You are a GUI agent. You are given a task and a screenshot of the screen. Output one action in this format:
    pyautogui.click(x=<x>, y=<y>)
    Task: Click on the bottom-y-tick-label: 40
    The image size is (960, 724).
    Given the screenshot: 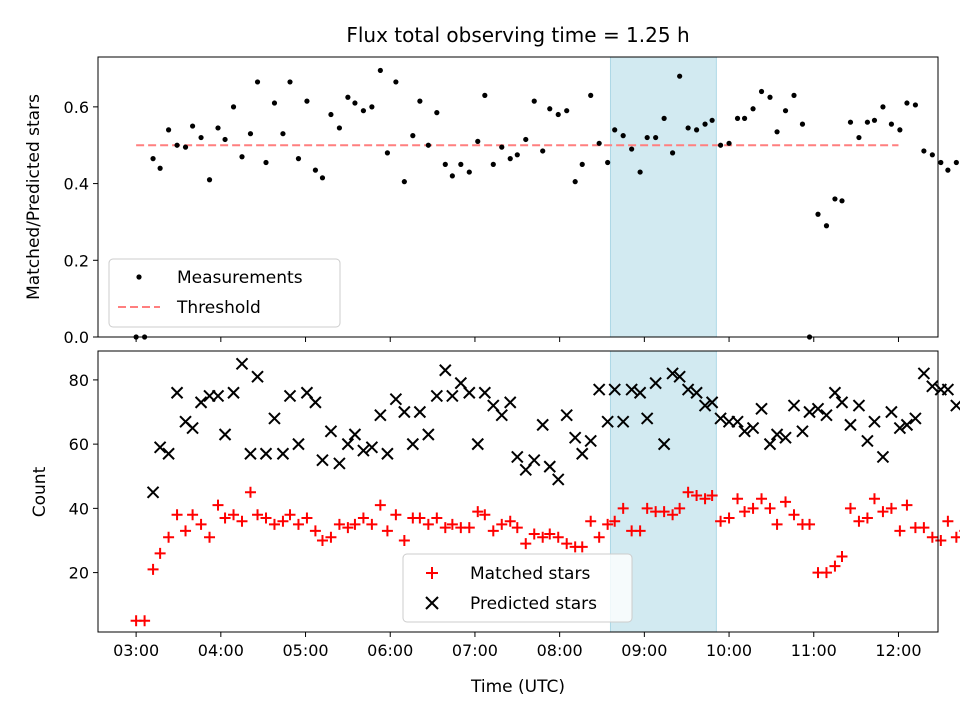 What is the action you would take?
    pyautogui.click(x=79, y=508)
    